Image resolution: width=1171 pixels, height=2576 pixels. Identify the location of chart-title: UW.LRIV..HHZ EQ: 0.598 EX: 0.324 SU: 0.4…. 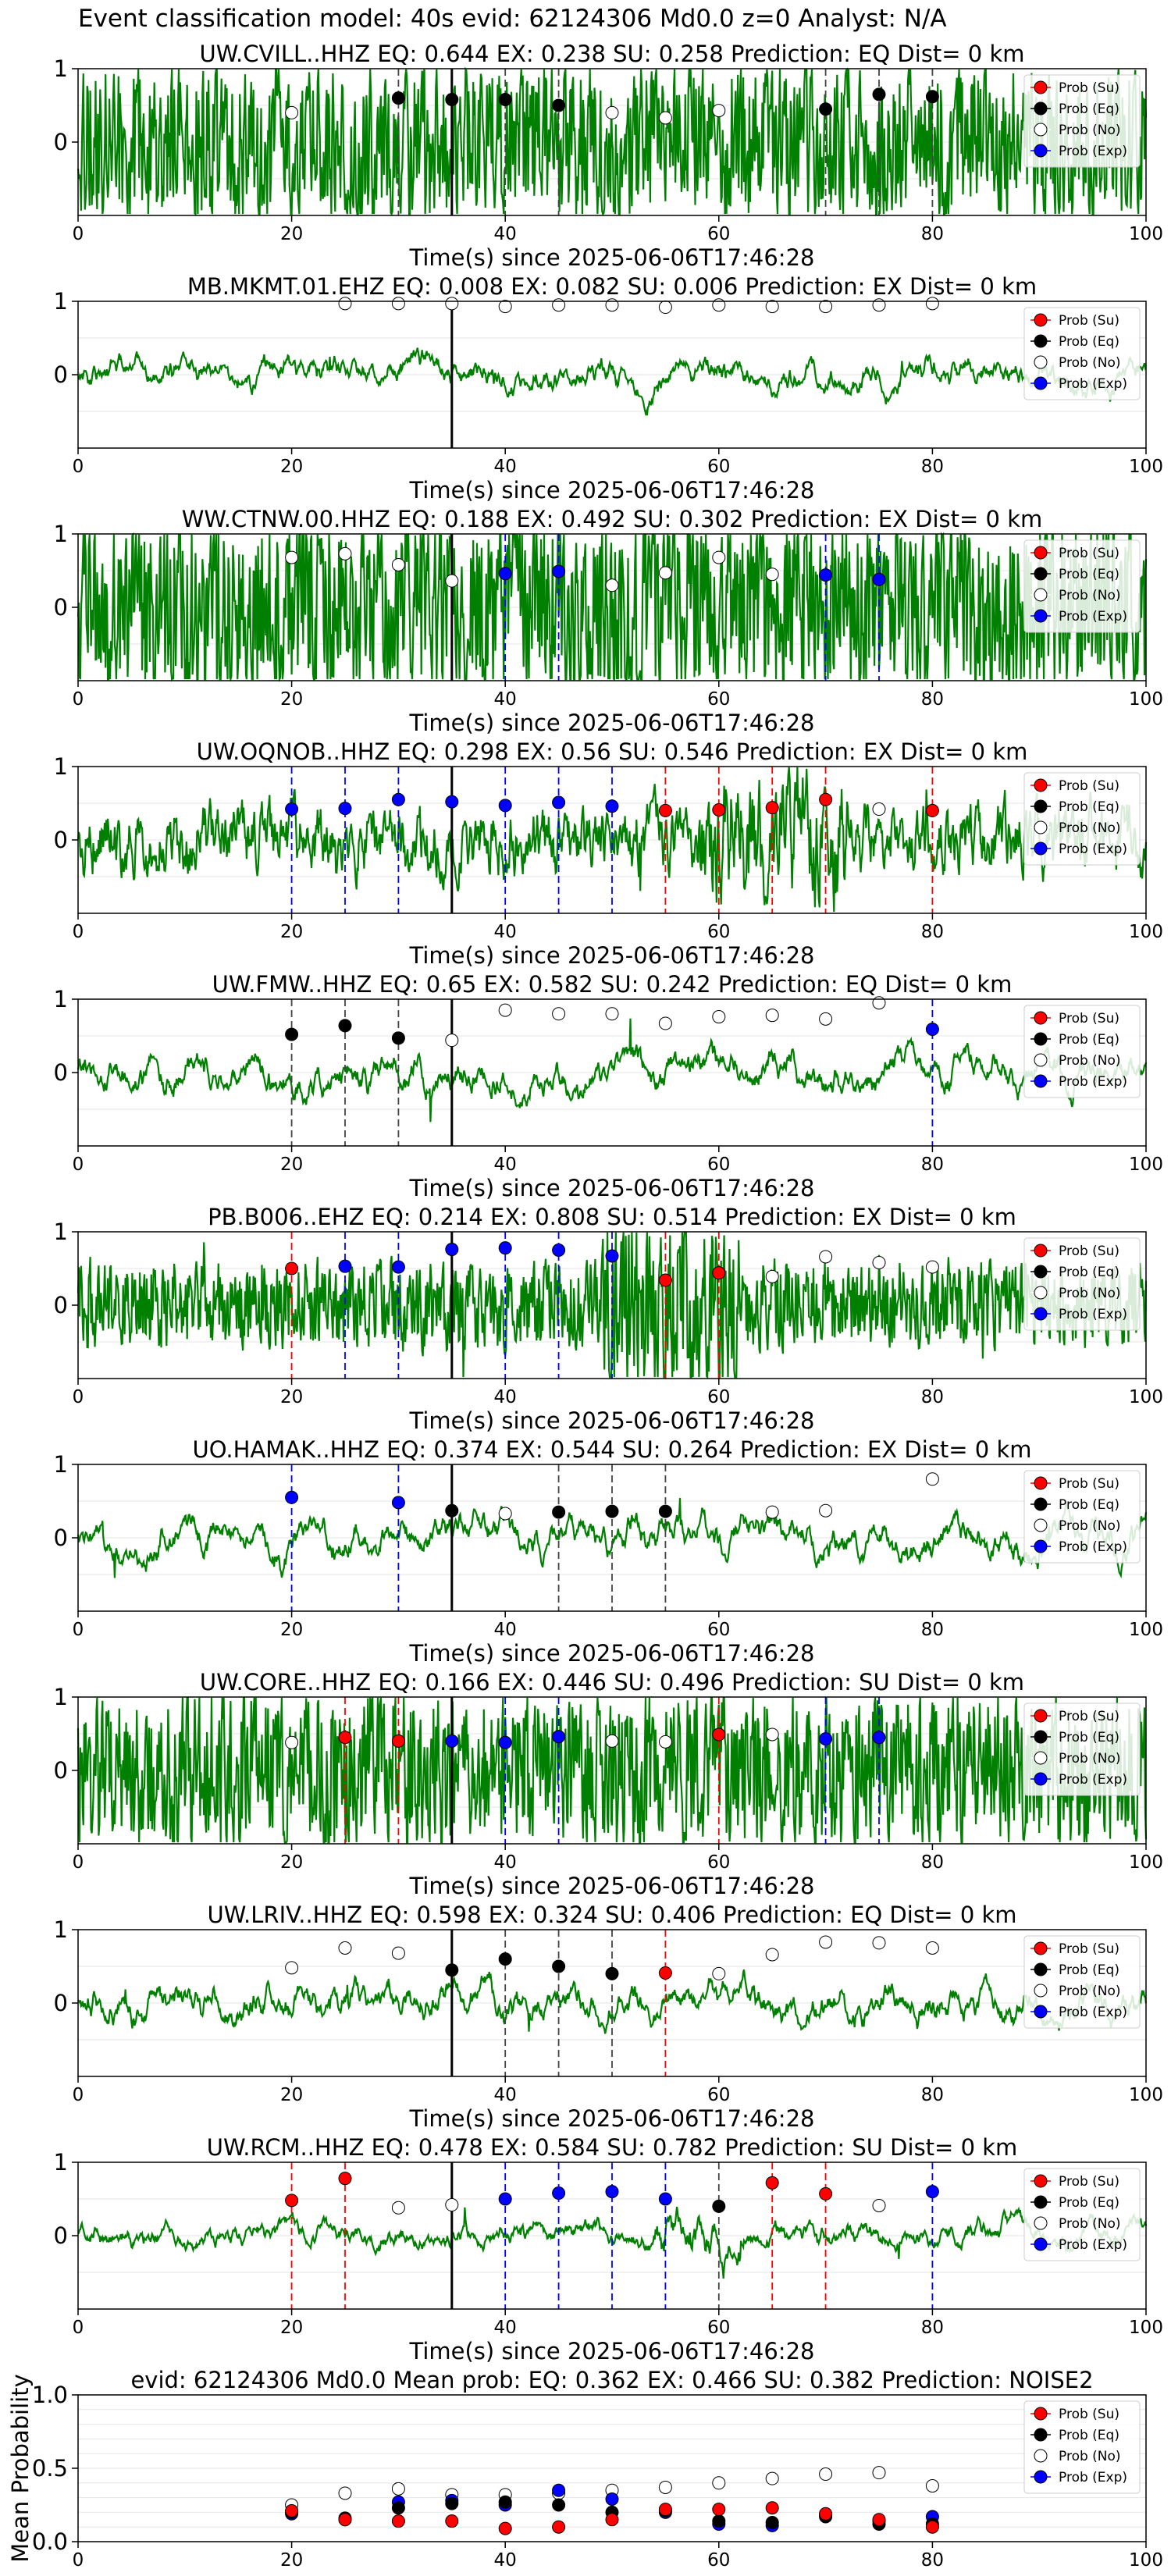
(611, 1915).